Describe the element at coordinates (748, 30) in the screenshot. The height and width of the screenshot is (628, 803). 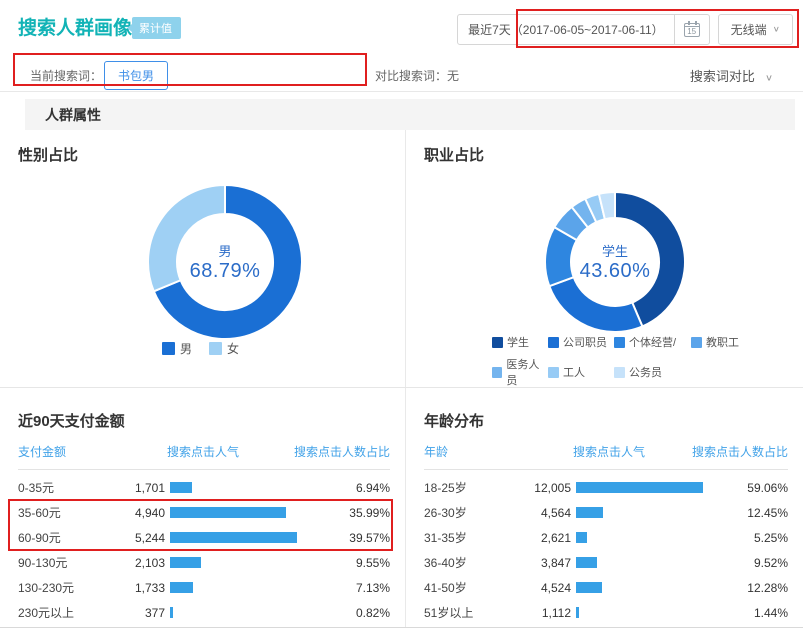
I see `device-dropdown-label: 无线端` at that location.